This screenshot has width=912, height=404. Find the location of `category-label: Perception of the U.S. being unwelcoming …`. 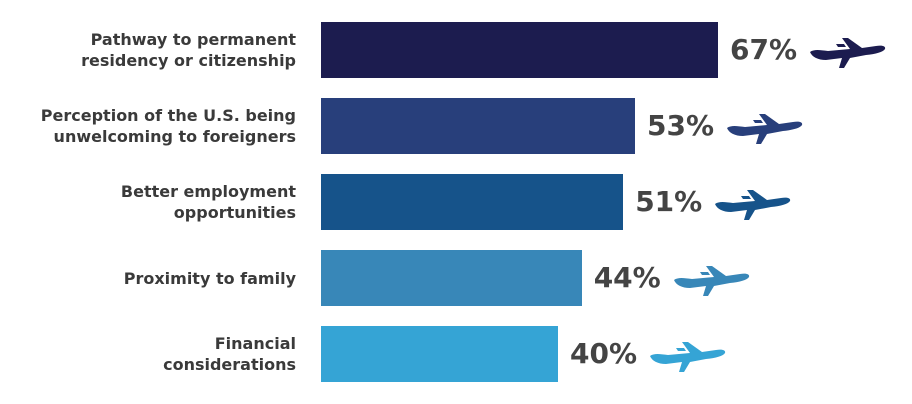

category-label: Perception of the U.S. being unwelcoming … is located at coordinates (148, 126).